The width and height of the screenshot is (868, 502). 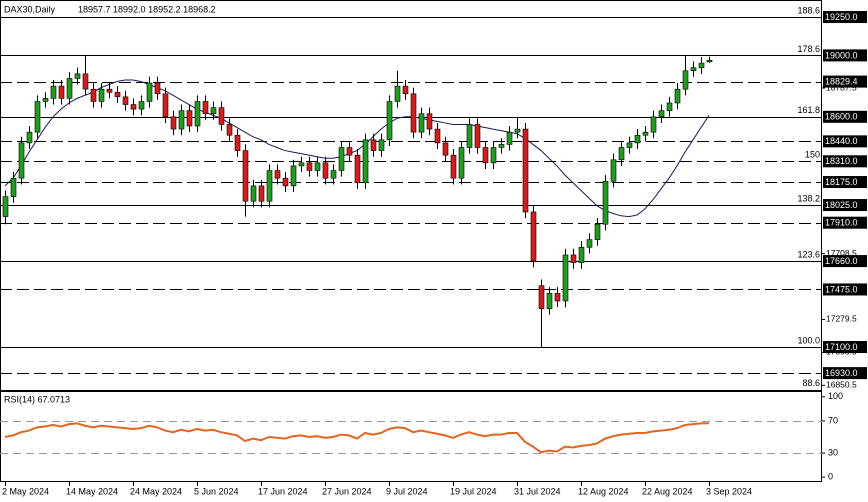 I want to click on y-tick-label: 17279.5, so click(x=841, y=319).